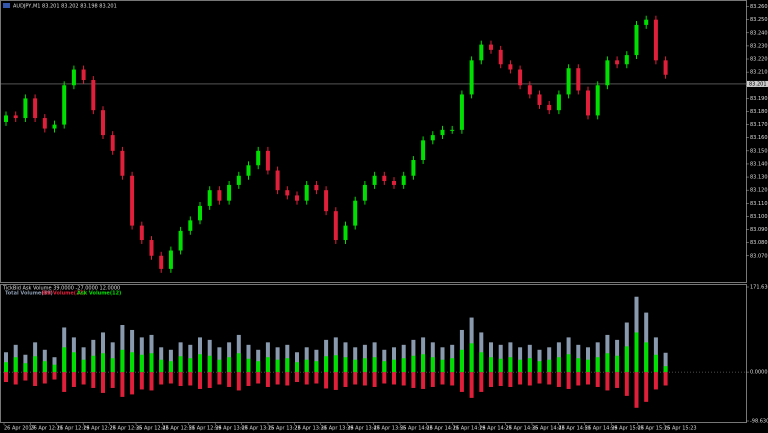 This screenshot has height=433, width=768. I want to click on current-price-box, so click(757, 83).